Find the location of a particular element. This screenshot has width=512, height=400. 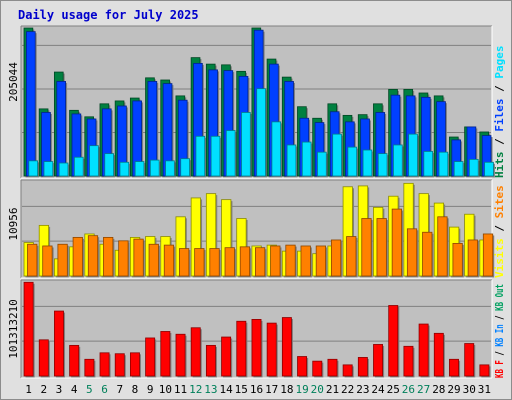

x-tick-label: 7 is located at coordinates (119, 389).